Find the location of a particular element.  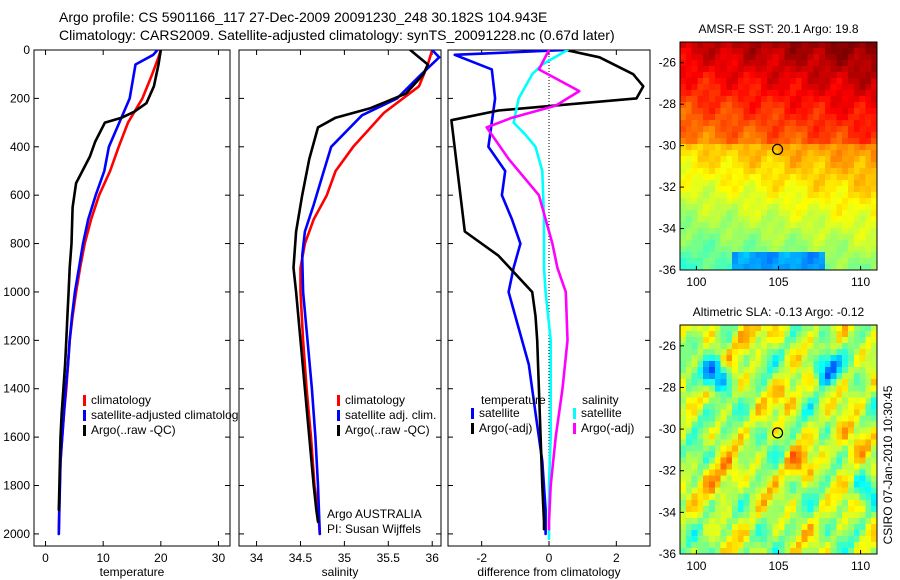

depth-tick-label: 600 is located at coordinates (20, 195).